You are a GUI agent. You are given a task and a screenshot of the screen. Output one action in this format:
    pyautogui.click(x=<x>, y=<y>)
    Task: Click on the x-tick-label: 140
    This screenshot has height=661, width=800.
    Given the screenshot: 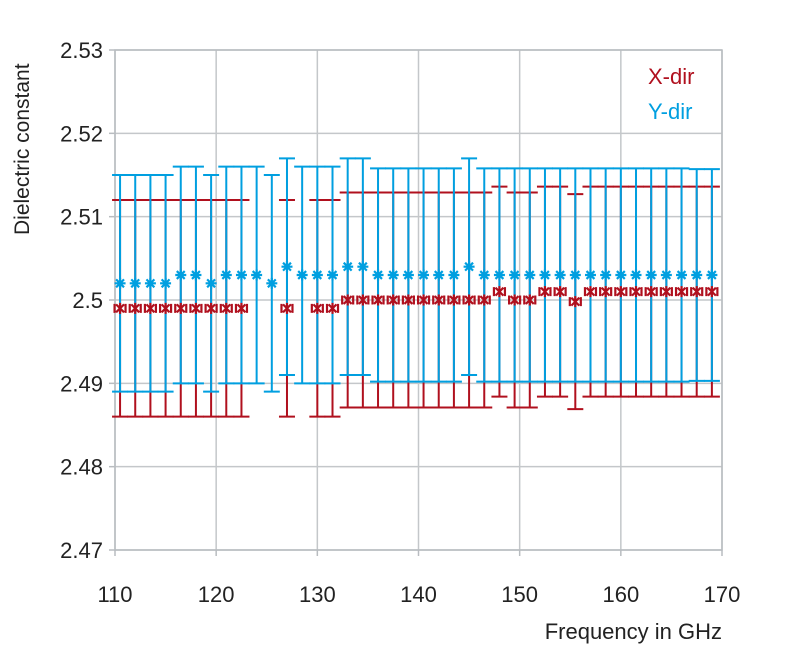 What is the action you would take?
    pyautogui.click(x=418, y=594)
    